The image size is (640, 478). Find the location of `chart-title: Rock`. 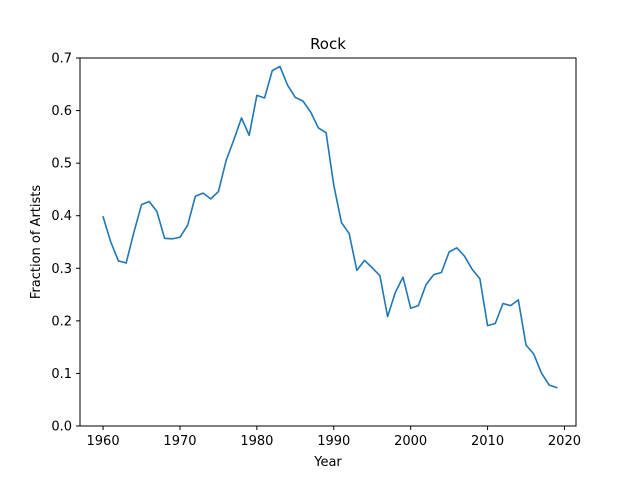

chart-title: Rock is located at coordinates (328, 44).